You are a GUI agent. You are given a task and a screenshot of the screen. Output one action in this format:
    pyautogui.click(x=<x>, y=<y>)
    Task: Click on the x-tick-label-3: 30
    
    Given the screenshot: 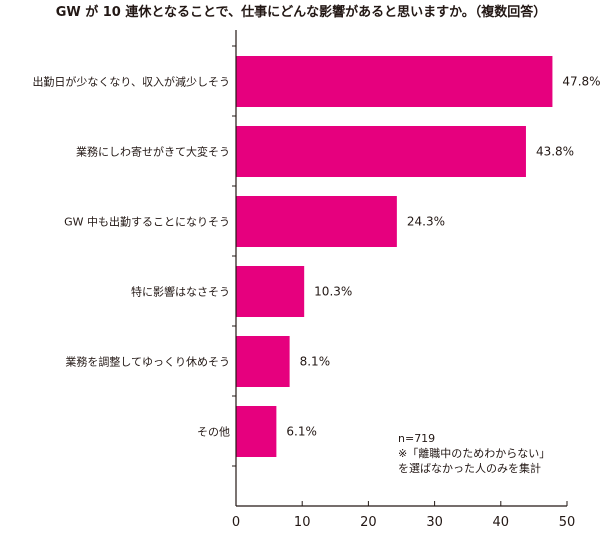 What is the action you would take?
    pyautogui.click(x=434, y=522)
    